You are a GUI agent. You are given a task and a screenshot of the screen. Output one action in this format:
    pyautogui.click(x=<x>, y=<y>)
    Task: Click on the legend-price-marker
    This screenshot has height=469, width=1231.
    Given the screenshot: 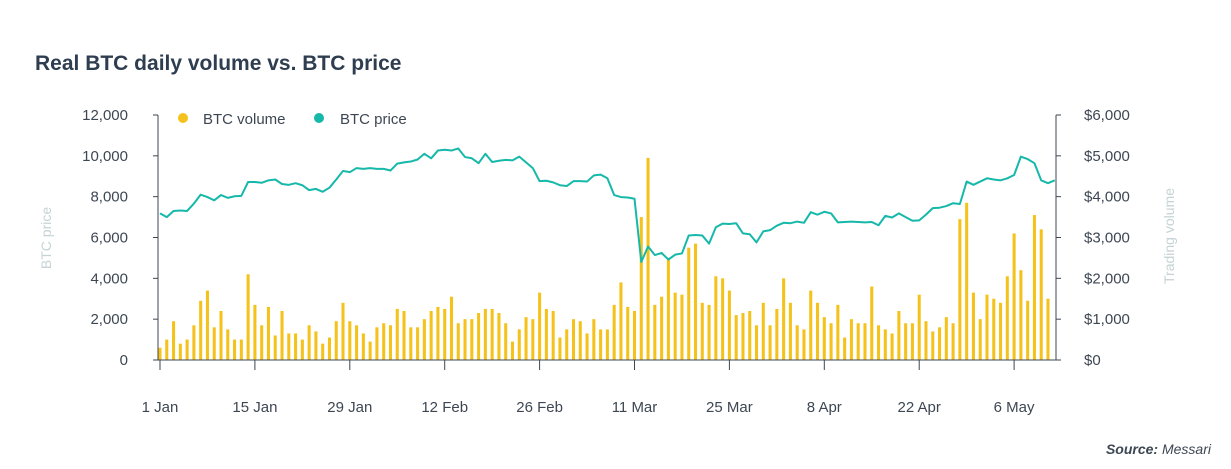 What is the action you would take?
    pyautogui.click(x=319, y=118)
    